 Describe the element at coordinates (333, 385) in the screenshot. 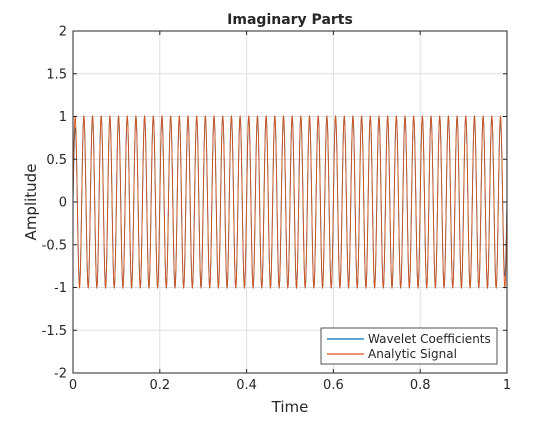

I see `x-tick-label: 0.6` at that location.